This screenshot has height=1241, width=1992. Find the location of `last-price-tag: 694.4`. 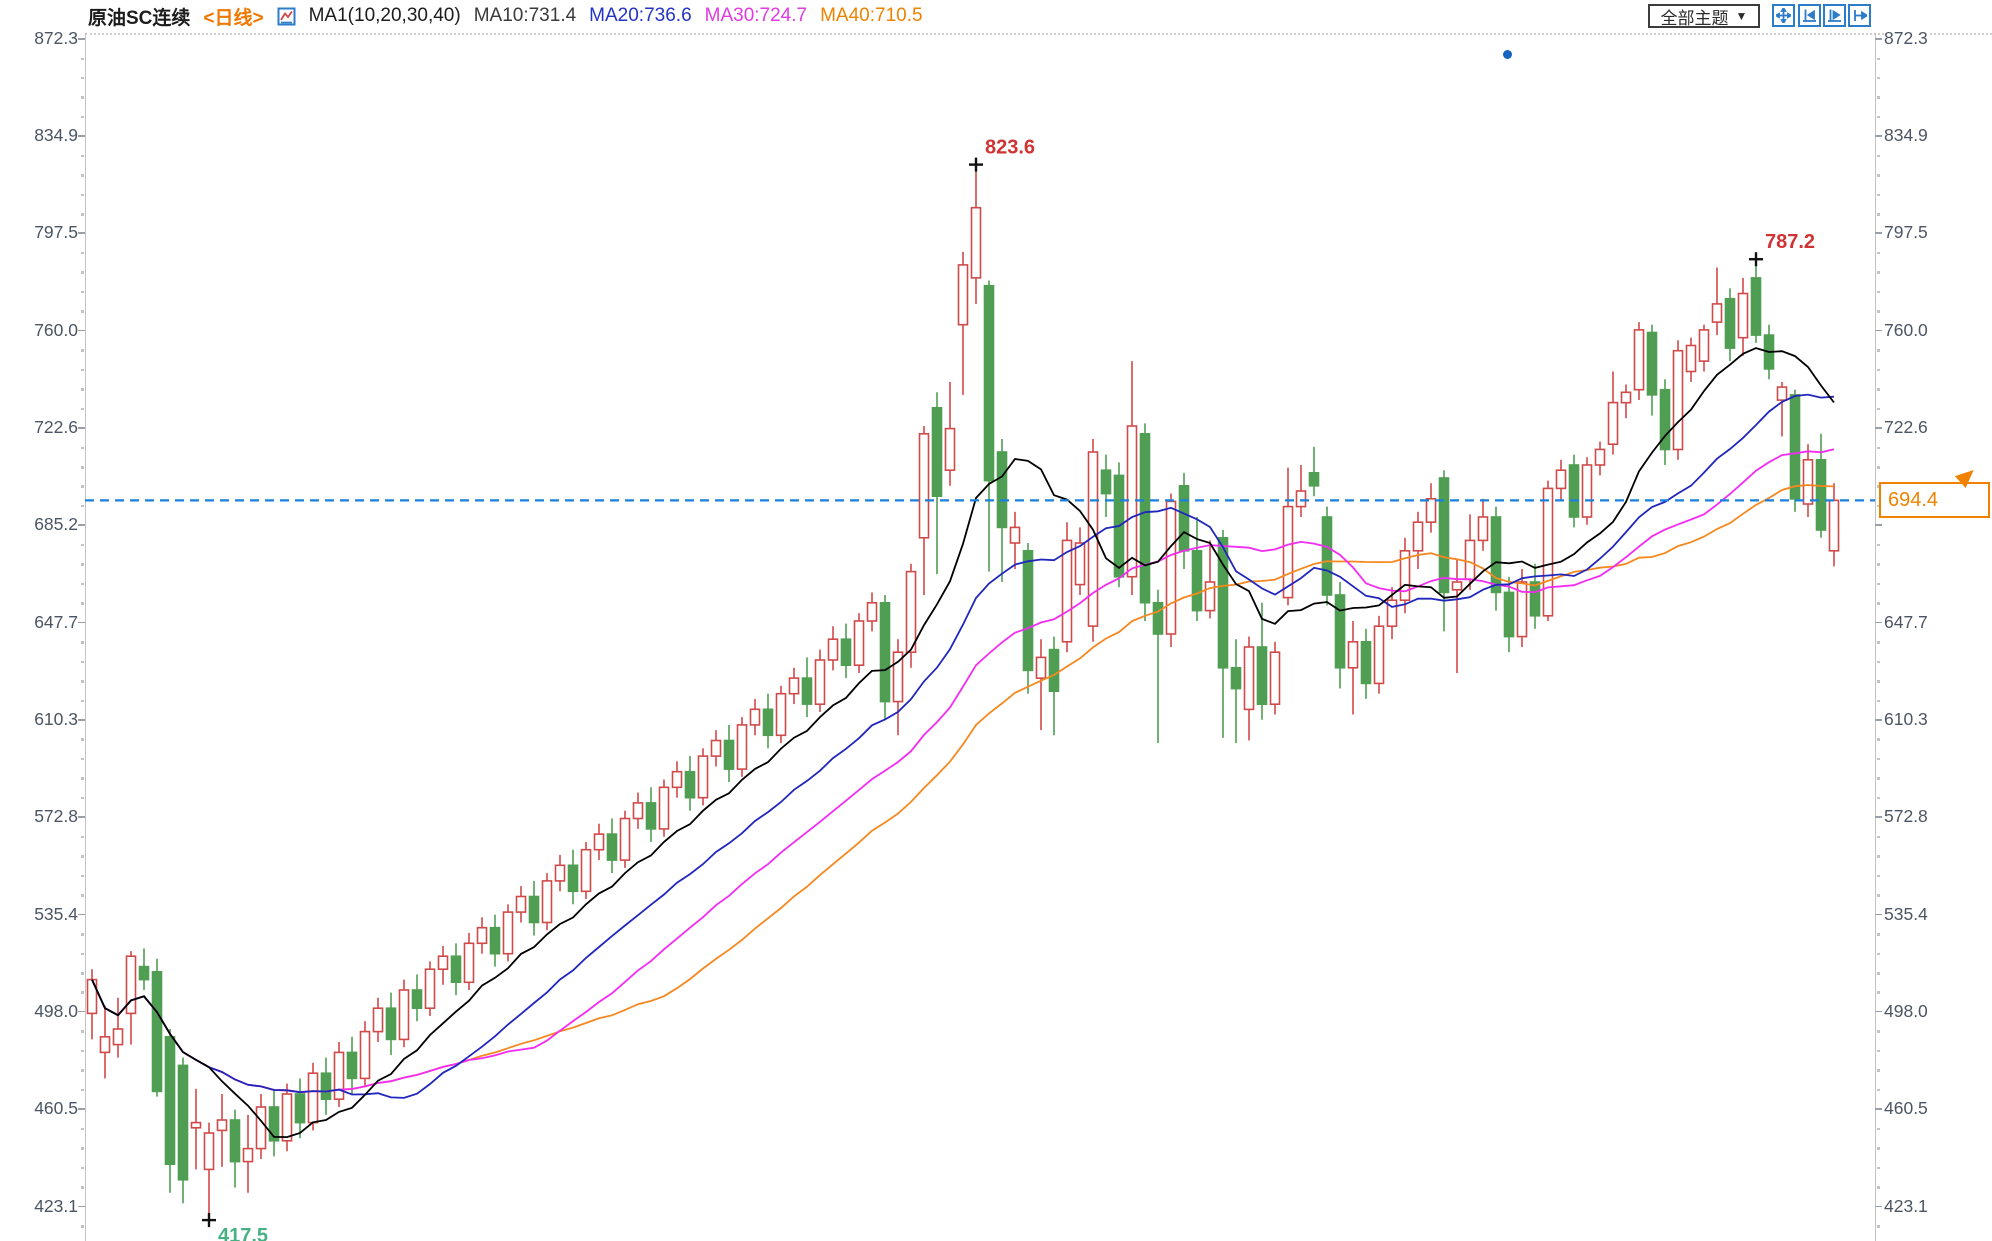

last-price-tag: 694.4 is located at coordinates (1934, 500).